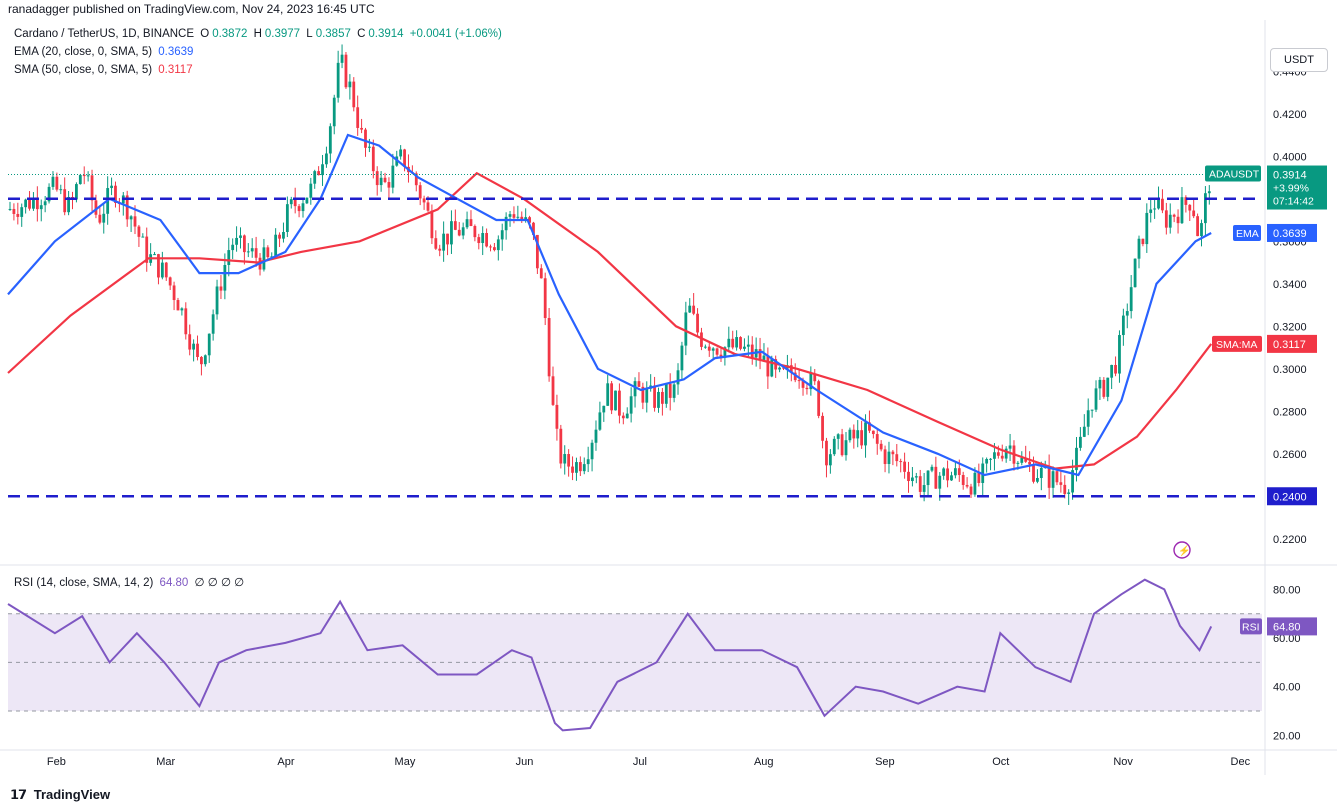  What do you see at coordinates (1292, 343) in the screenshot?
I see `sma-price-tag` at bounding box center [1292, 343].